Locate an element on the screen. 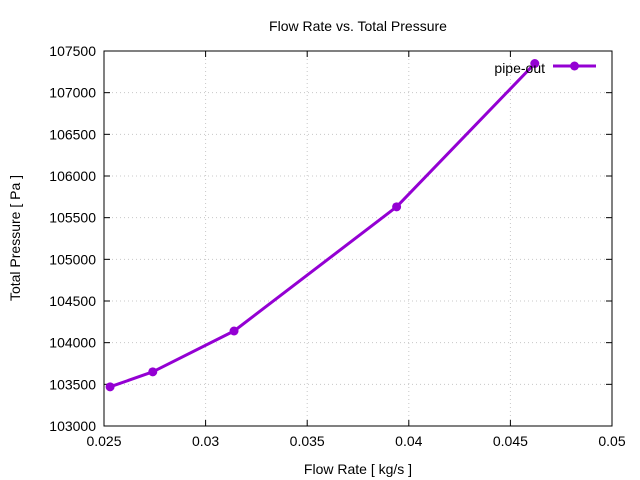 This screenshot has height=480, width=640. x-tick-label: 0.025 is located at coordinates (103, 441).